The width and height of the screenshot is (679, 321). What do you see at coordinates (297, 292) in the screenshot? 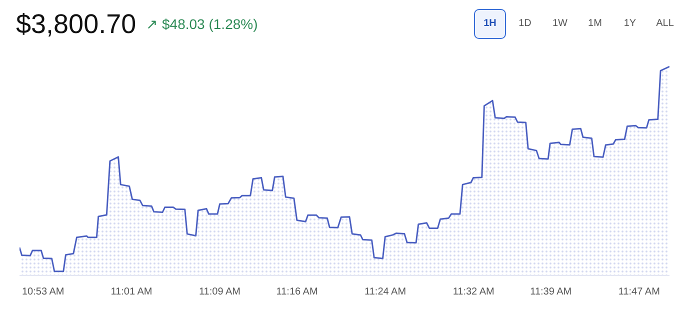
I see `x-tick-label: 11:16 AM` at bounding box center [297, 292].